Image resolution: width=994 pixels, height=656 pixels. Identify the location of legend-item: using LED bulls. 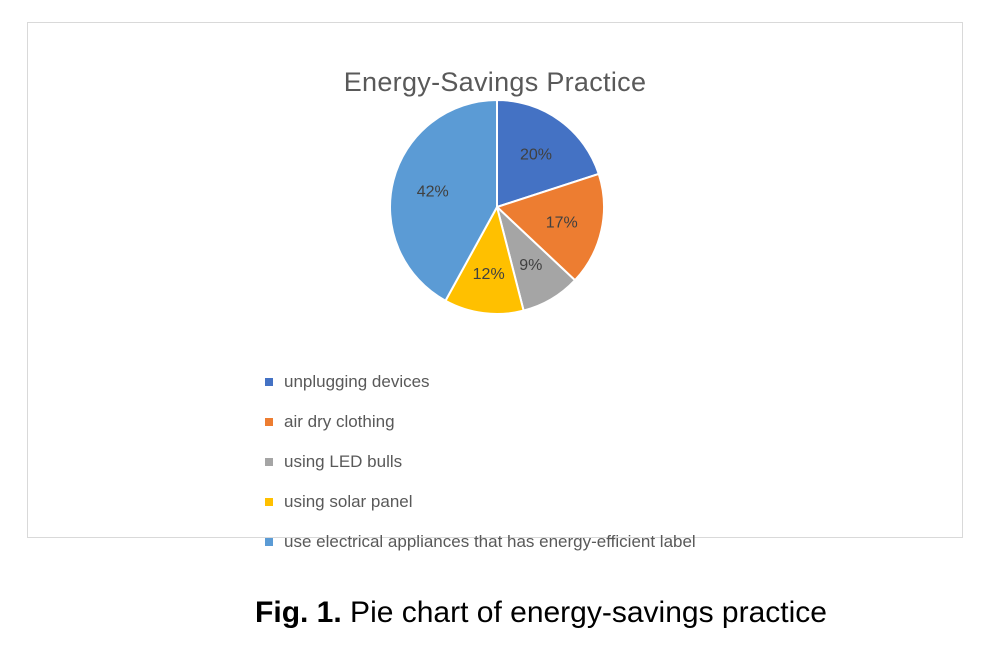
(480, 462).